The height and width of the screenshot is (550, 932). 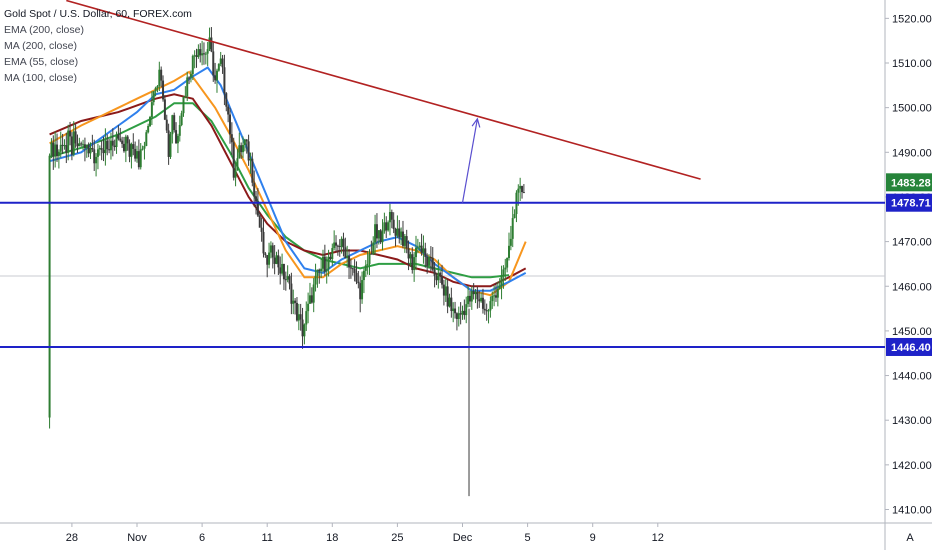 I want to click on projection-arrow, so click(x=469, y=160).